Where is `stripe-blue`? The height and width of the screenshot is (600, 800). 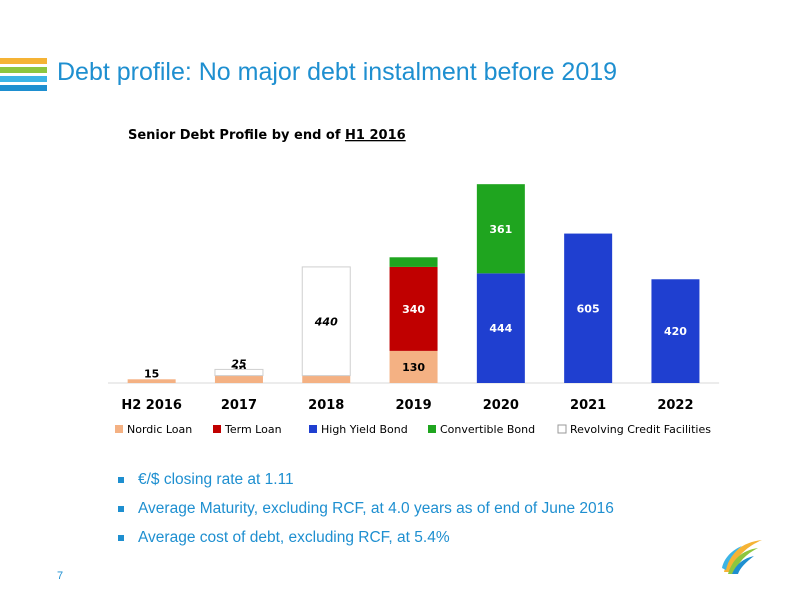 stripe-blue is located at coordinates (23, 88).